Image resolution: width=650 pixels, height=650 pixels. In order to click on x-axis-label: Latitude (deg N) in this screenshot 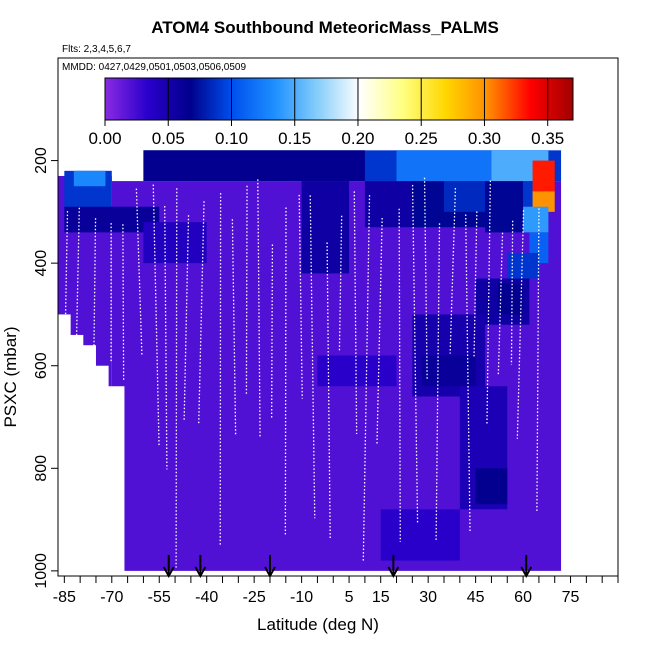, I will do `click(318, 624)`.